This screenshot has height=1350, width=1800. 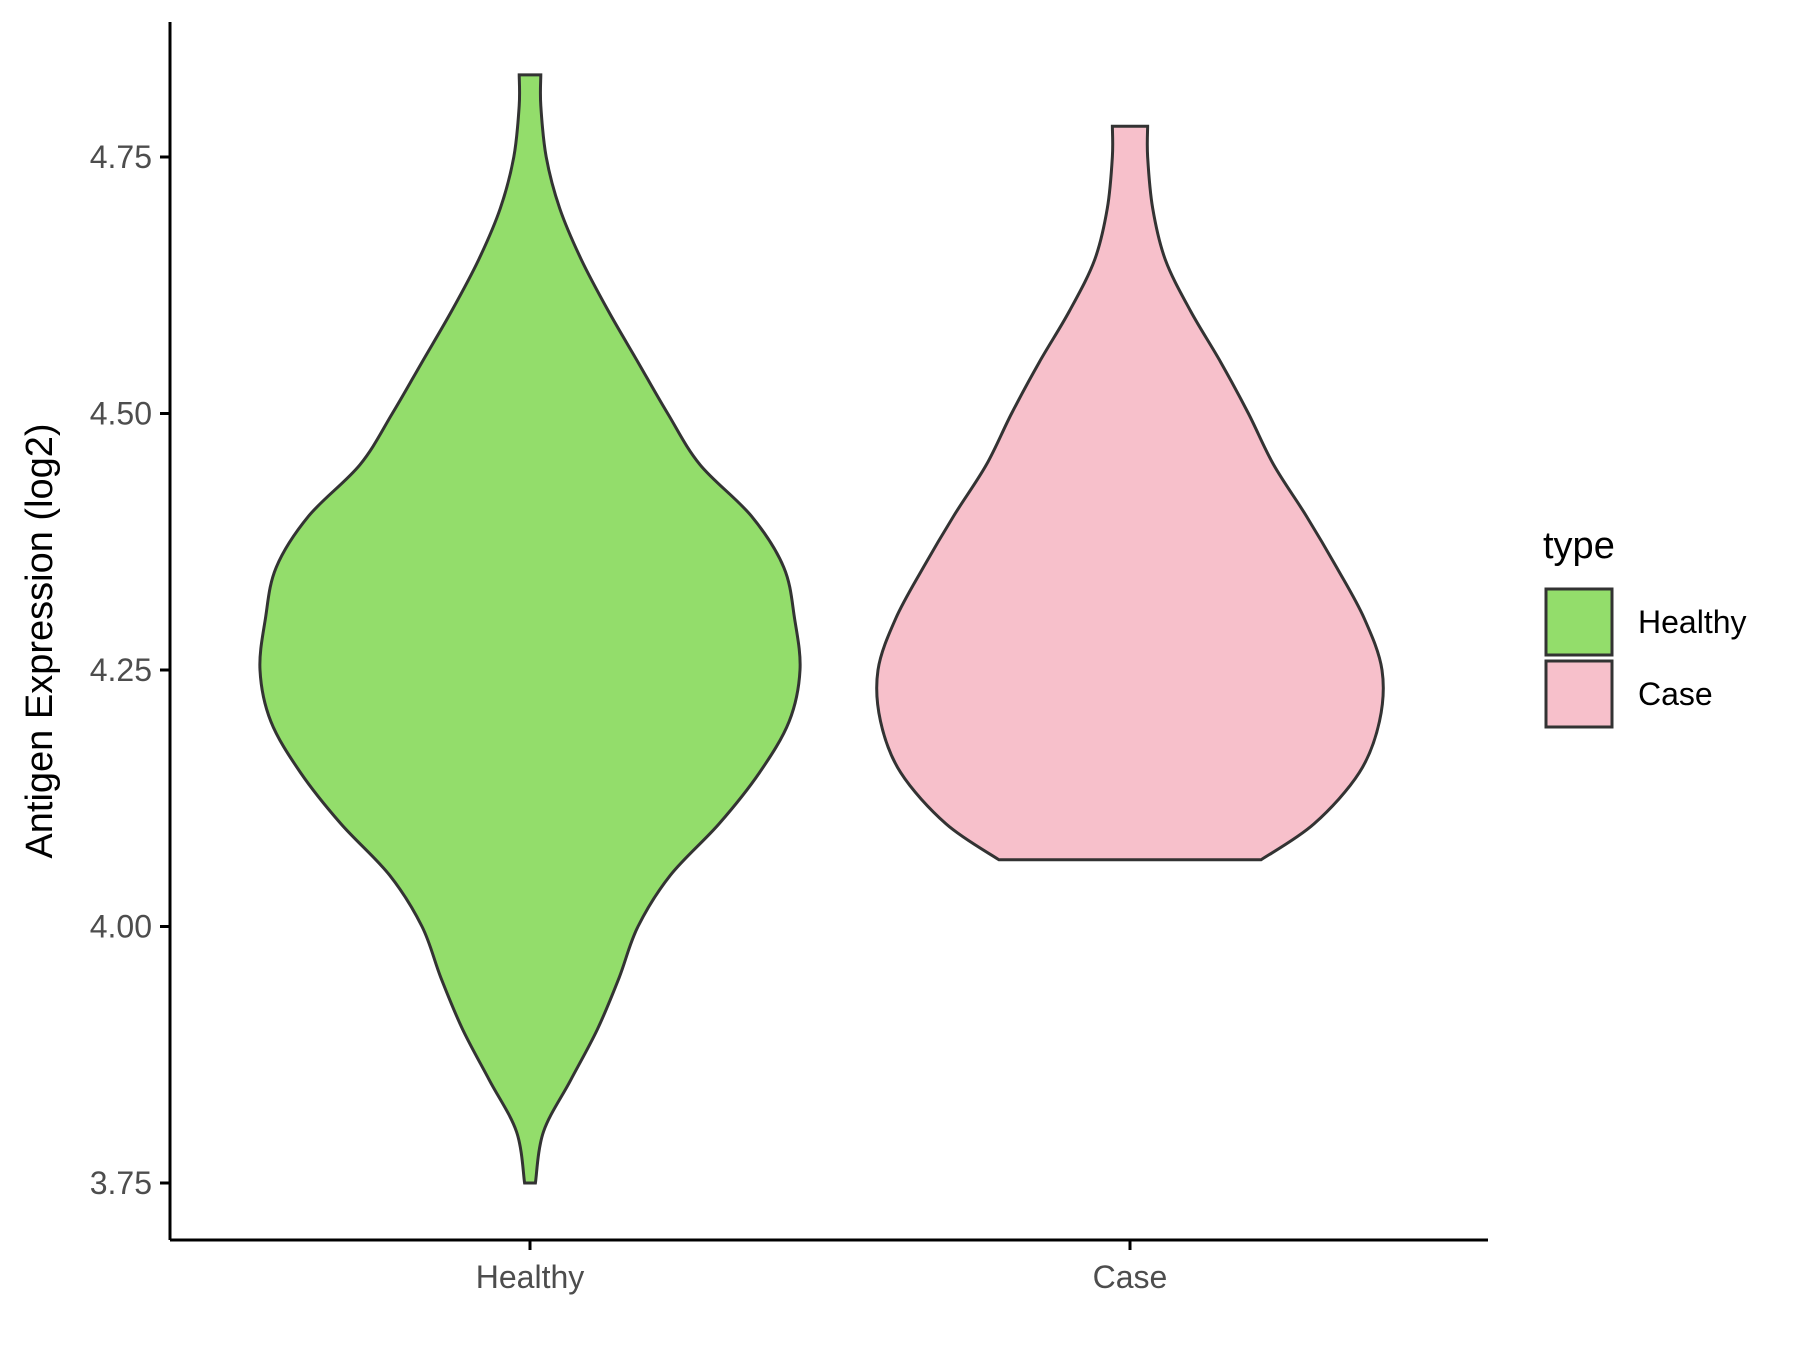 What do you see at coordinates (530, 1277) in the screenshot?
I see `x-tick-label: Healthy` at bounding box center [530, 1277].